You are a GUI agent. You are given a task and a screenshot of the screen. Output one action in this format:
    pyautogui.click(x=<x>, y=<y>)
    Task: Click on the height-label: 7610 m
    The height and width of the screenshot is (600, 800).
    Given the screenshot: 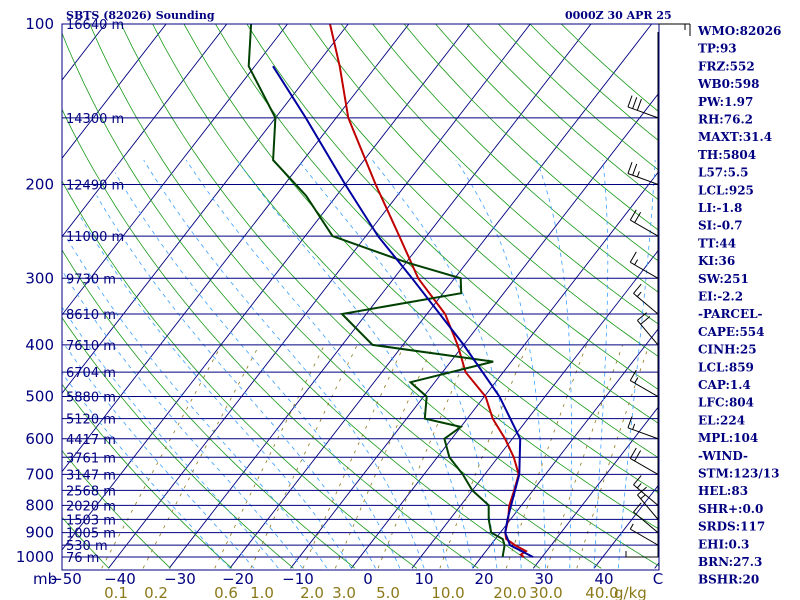 What is the action you would take?
    pyautogui.click(x=91, y=346)
    